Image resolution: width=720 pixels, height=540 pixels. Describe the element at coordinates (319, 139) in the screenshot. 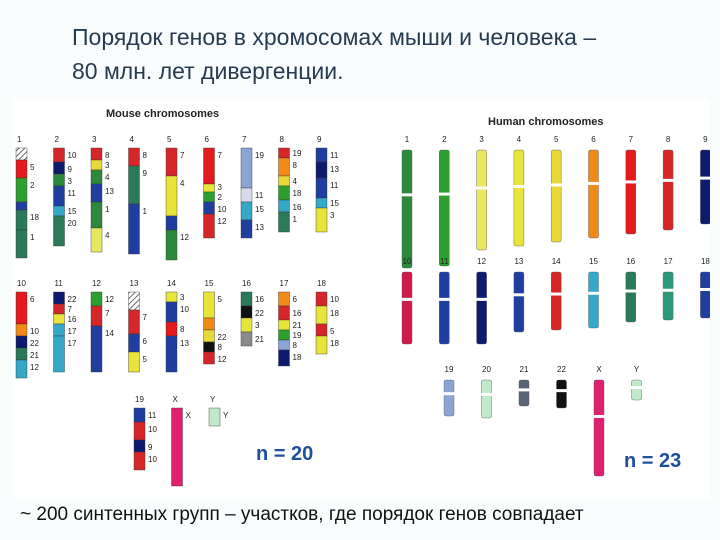

I see `mouse-chromosome-number: 9` at that location.